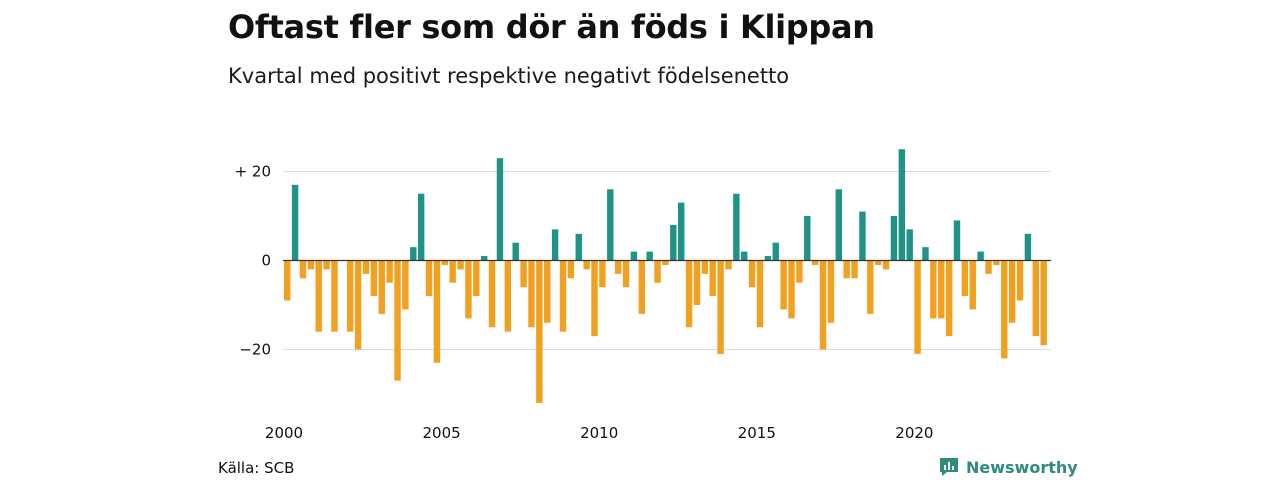 The width and height of the screenshot is (1280, 480). Describe the element at coordinates (1008, 467) in the screenshot. I see `brand-logo: Newsworthy` at that location.